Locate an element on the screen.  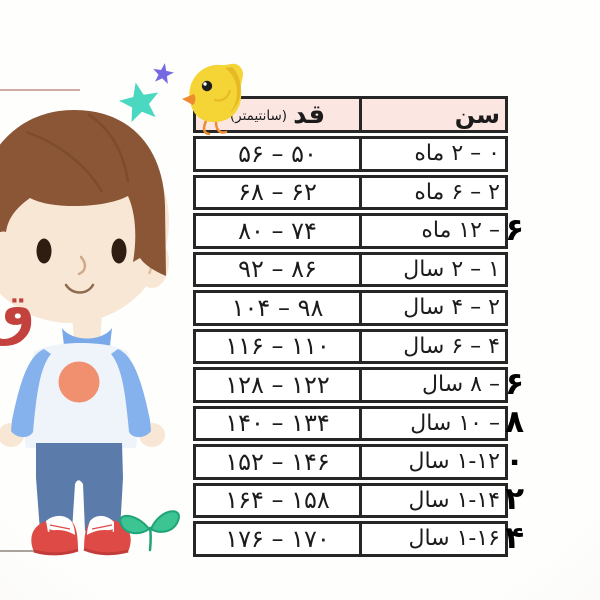
height-column-label: قد is located at coordinates (309, 114).